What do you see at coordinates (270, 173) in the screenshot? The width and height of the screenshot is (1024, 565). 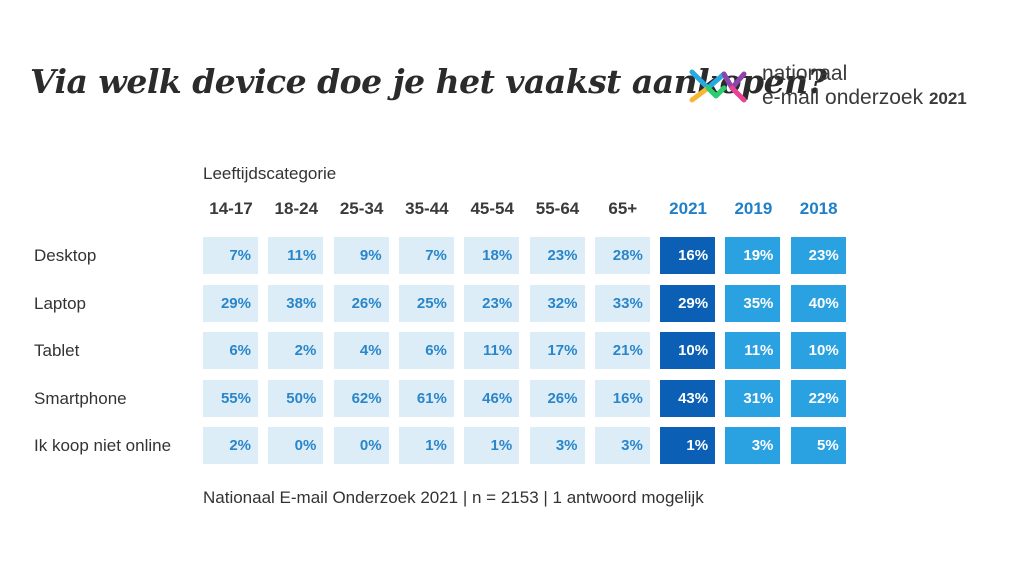 I see `column-group-label: Leeftijdscategorie` at bounding box center [270, 173].